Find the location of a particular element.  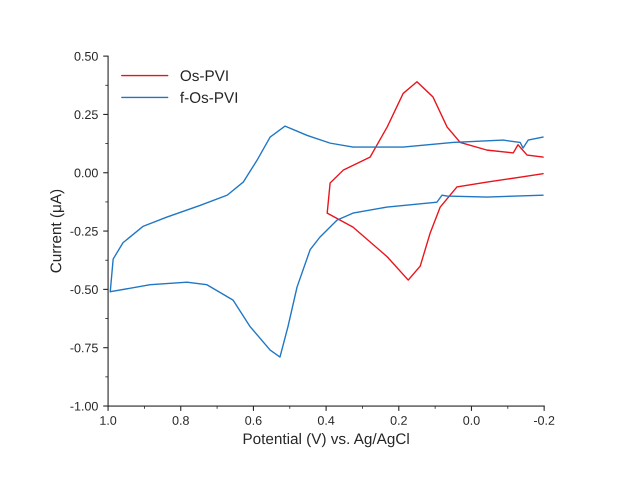

y-tick-label: 0.00 is located at coordinates (86, 173).